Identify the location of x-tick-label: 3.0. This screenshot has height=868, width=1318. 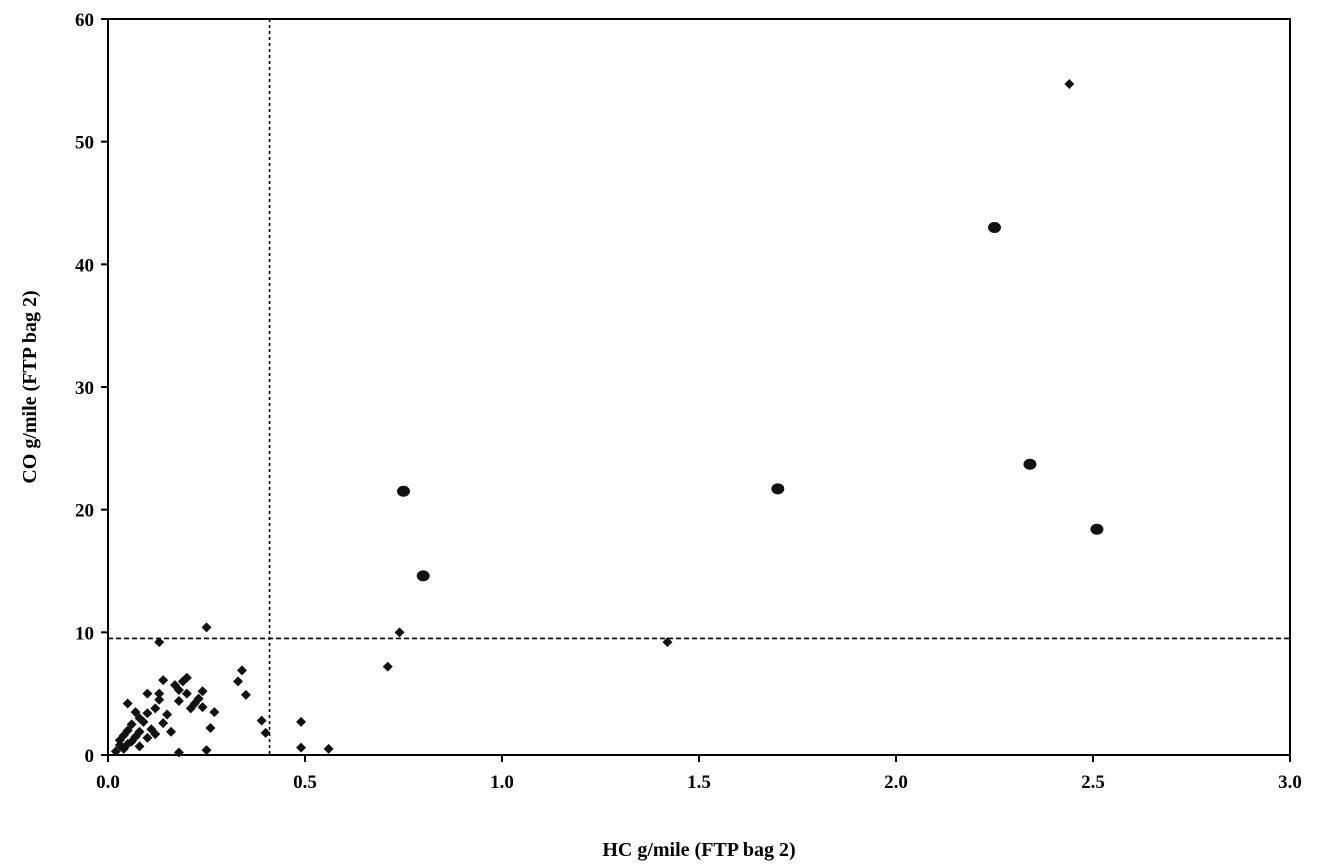
(1290, 782).